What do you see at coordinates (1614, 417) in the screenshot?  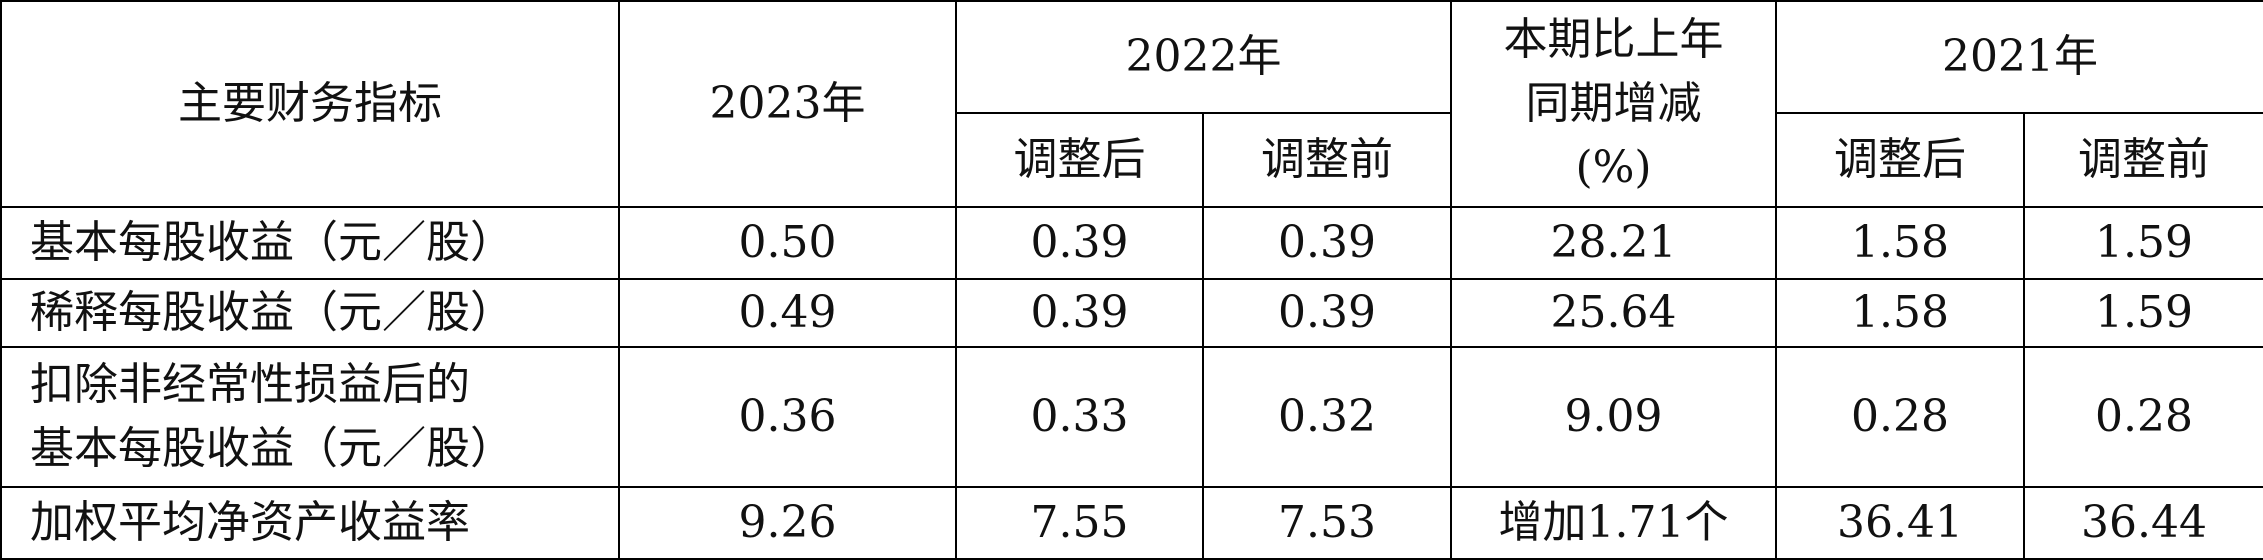 I see `value-cell: 9.09` at bounding box center [1614, 417].